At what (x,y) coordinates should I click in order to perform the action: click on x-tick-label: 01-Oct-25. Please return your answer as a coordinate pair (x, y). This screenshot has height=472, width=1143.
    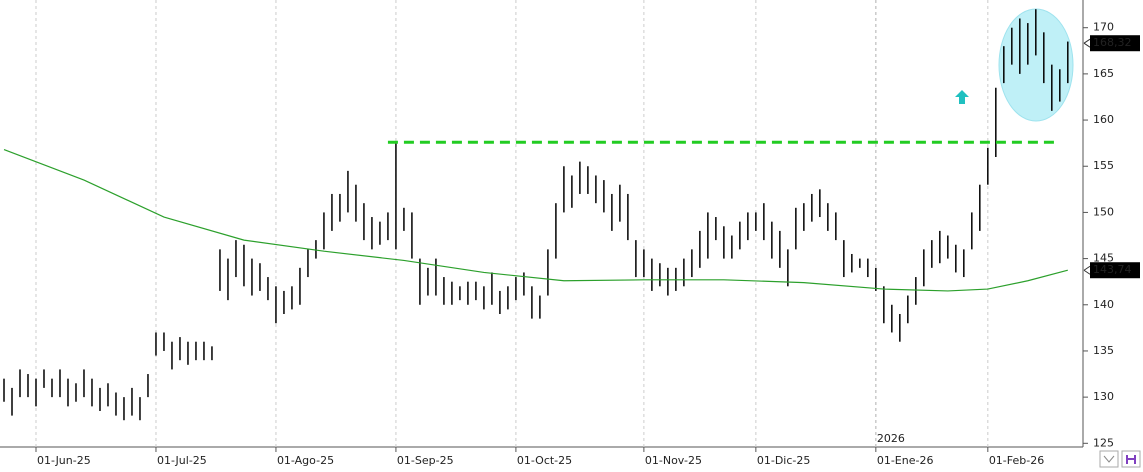
    Looking at the image, I should click on (544, 460).